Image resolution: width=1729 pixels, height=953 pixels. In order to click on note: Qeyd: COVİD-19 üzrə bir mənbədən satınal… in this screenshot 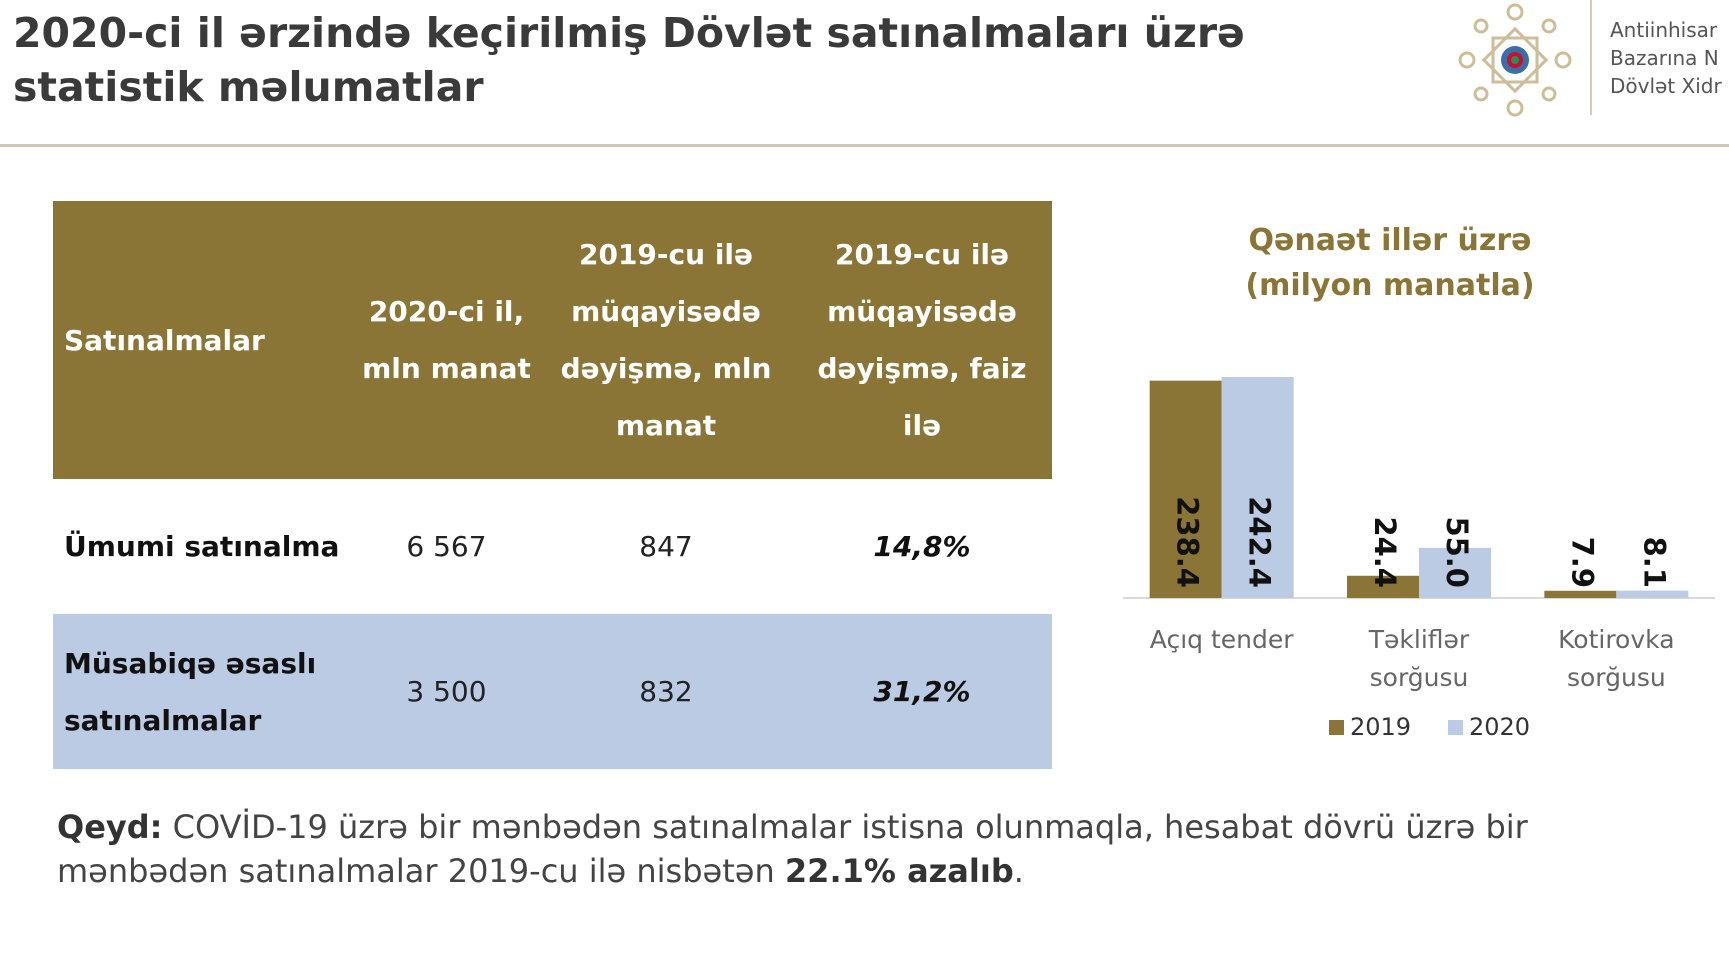, I will do `click(882, 849)`.